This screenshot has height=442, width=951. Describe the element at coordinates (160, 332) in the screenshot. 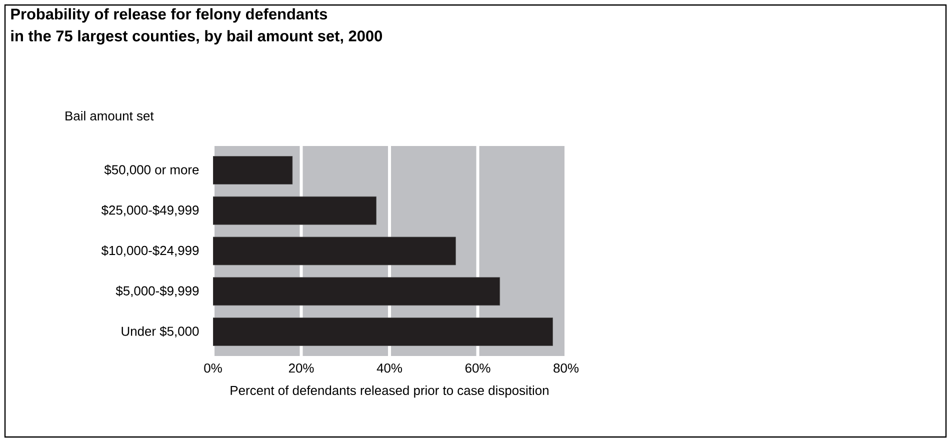

I see `y-tick-label: Under $5,000` at that location.